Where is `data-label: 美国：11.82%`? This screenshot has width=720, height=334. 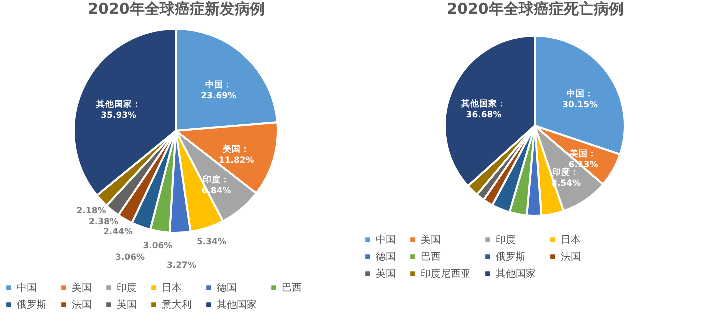
data-label: 美国：11.82% is located at coordinates (236, 155).